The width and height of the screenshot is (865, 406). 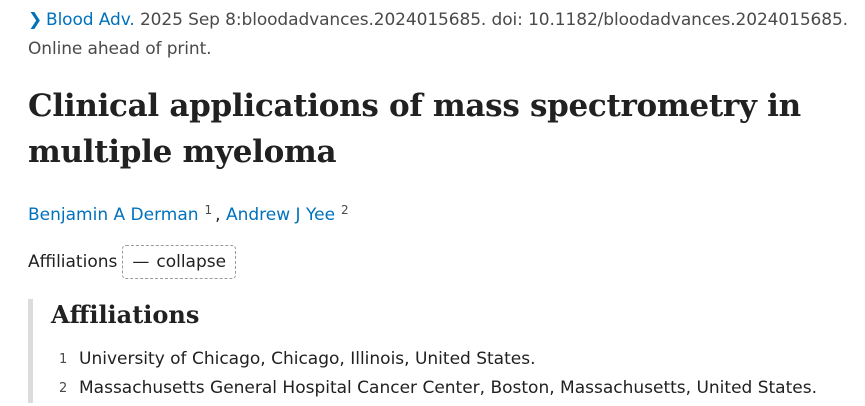 What do you see at coordinates (345, 210) in the screenshot?
I see `author-affiliation-ref: 2` at bounding box center [345, 210].